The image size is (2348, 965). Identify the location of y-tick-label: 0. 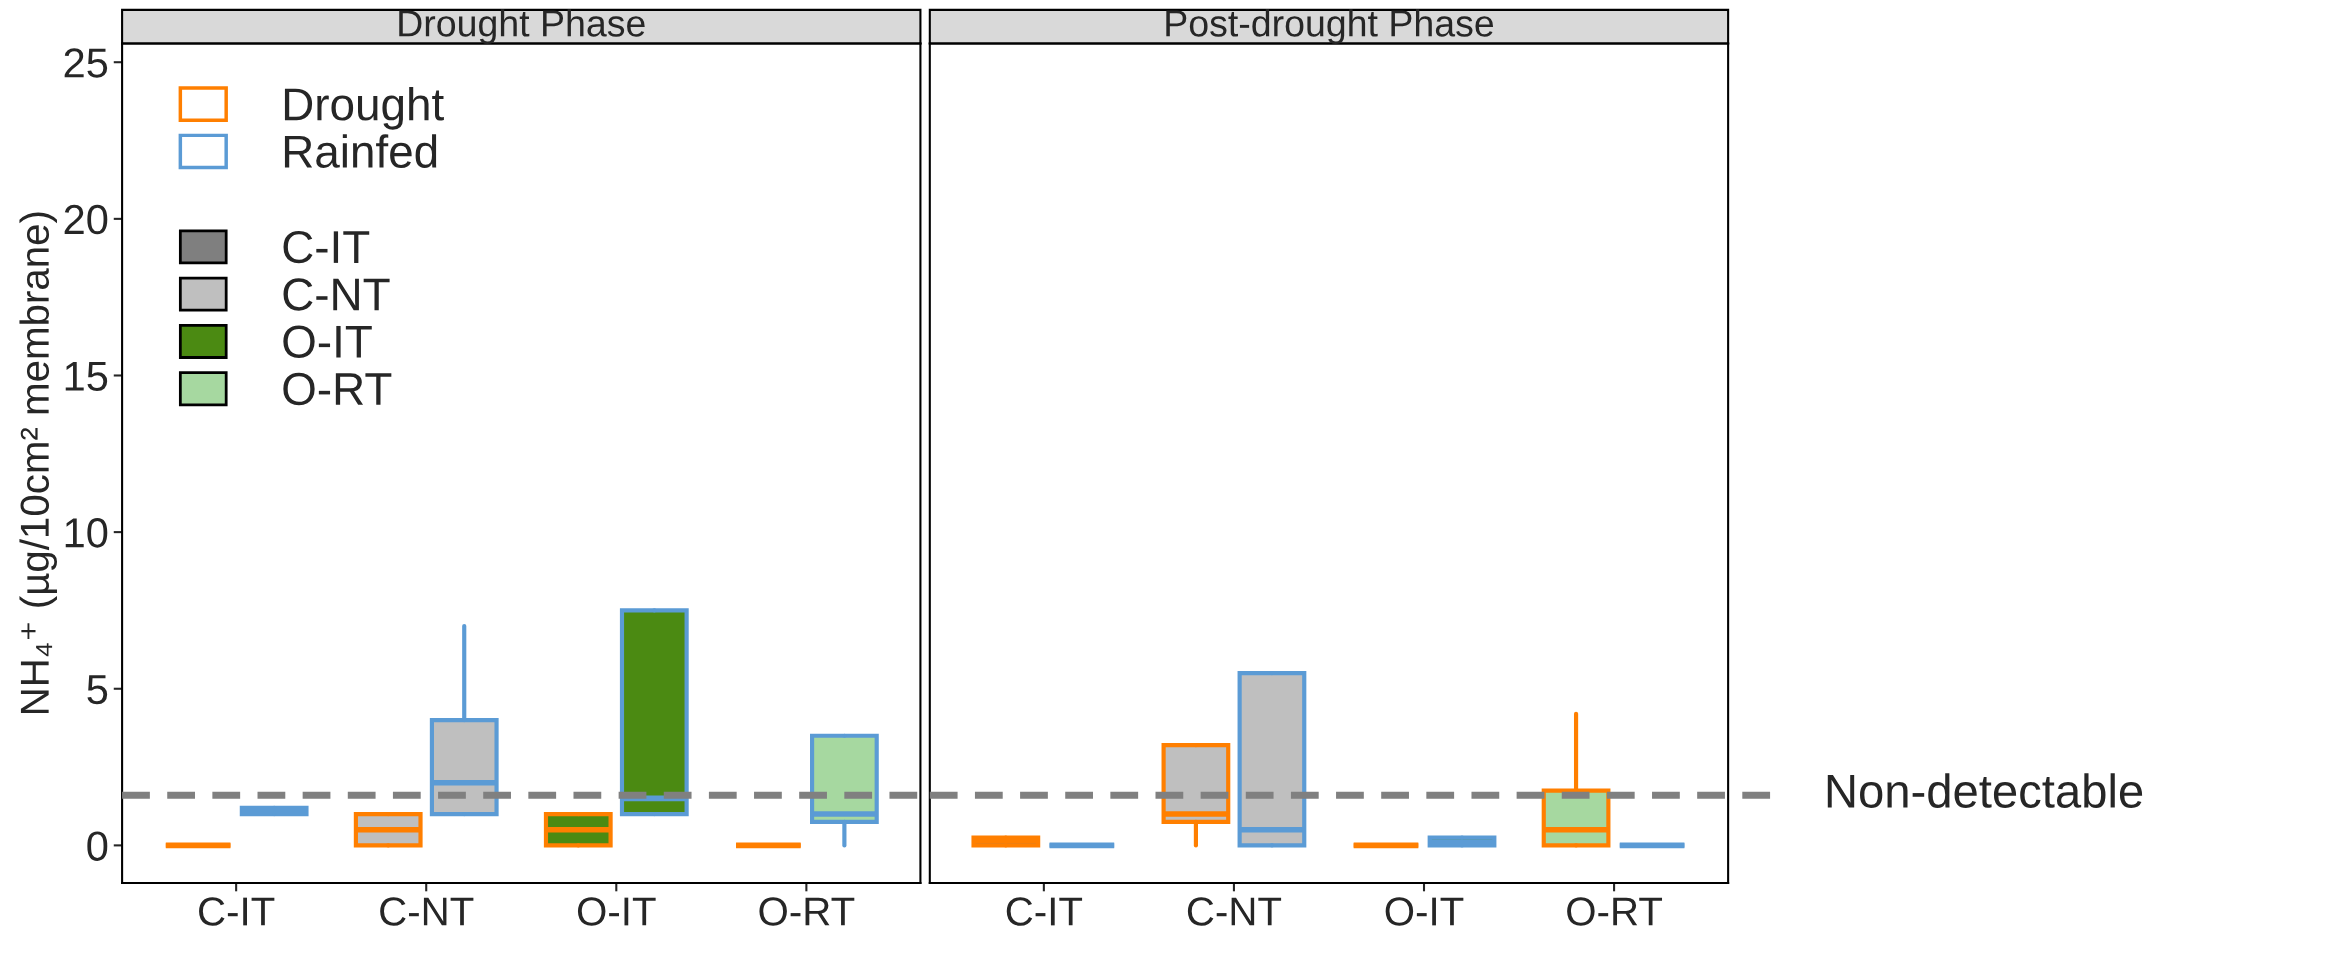
(97, 846).